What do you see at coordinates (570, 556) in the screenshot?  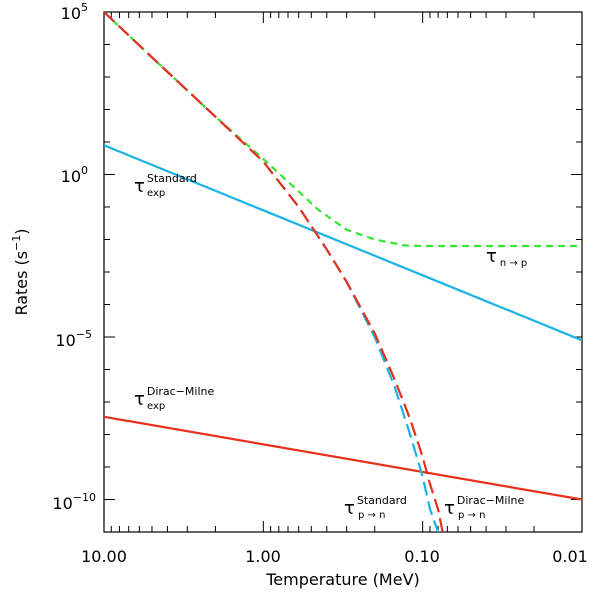 I see `x-tick-label: 0.01` at bounding box center [570, 556].